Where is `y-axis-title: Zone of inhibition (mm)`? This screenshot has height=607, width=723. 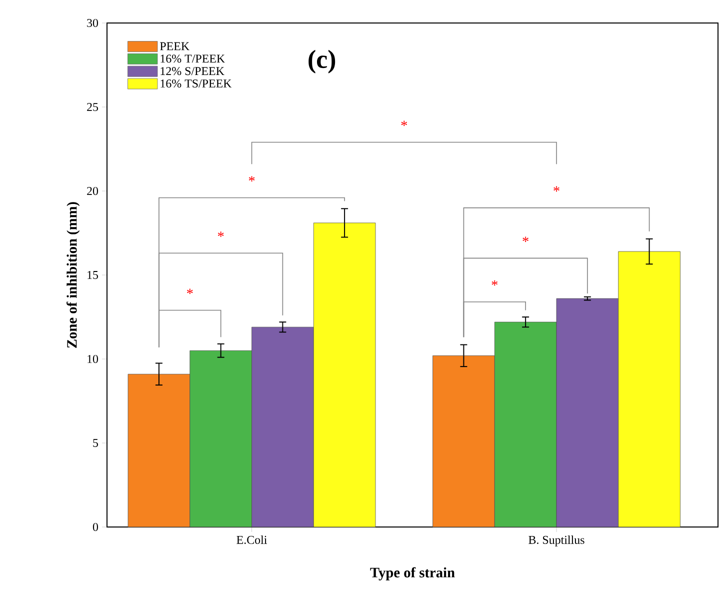 y-axis-title: Zone of inhibition (mm) is located at coordinates (73, 275).